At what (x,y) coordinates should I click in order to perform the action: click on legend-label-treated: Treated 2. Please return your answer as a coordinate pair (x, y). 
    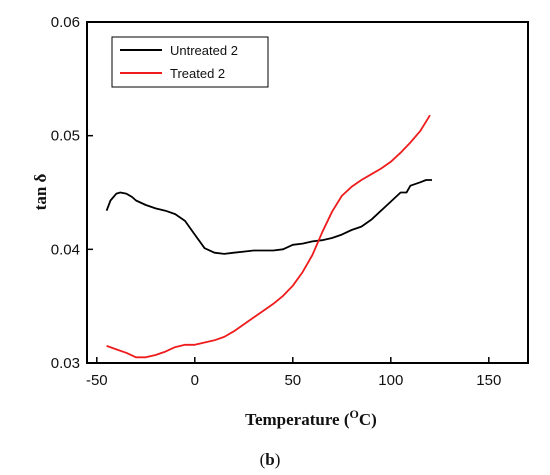
    Looking at the image, I should click on (197, 73).